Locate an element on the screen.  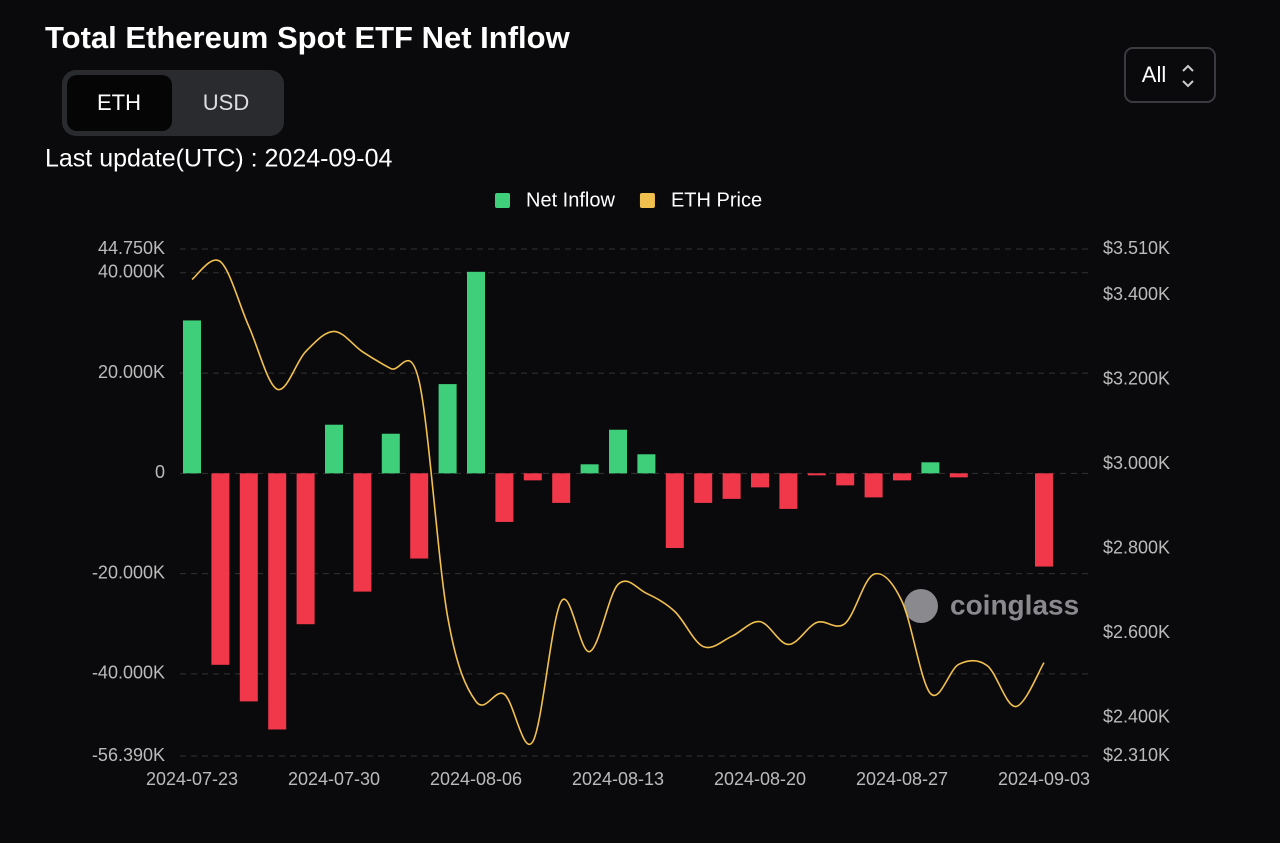
x-tick-label: 2024-07-23 is located at coordinates (192, 779).